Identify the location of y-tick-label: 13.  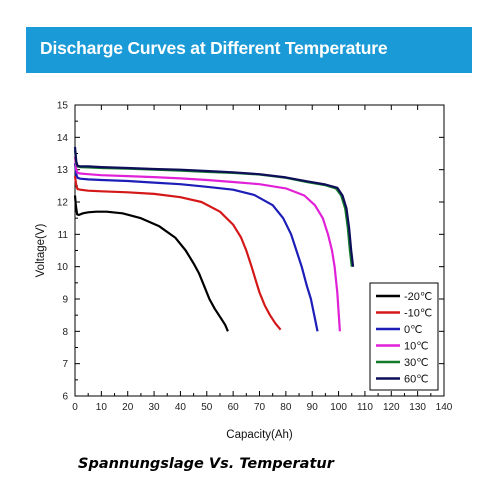
(63, 170).